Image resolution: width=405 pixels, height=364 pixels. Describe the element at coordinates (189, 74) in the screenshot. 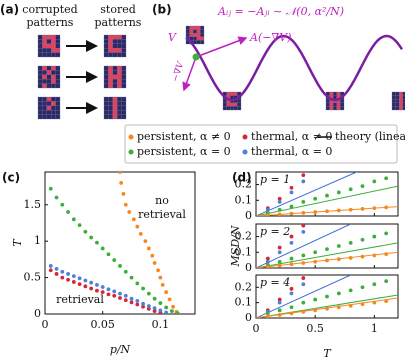

I see `gradient-arrow` at that location.